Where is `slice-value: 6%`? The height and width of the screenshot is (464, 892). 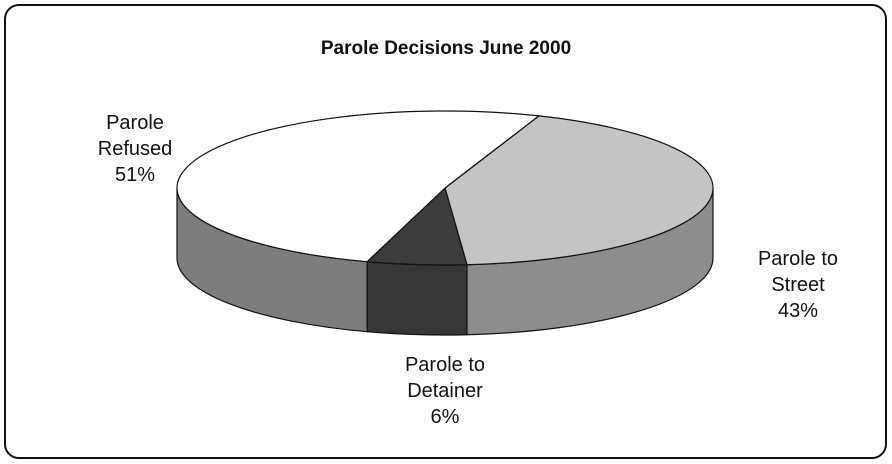
slice-value: 6% is located at coordinates (445, 417).